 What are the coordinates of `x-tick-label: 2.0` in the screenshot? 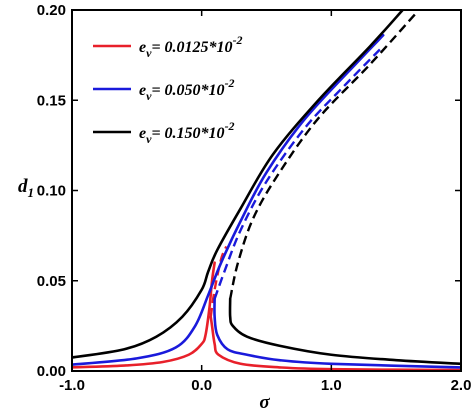 It's located at (461, 385).